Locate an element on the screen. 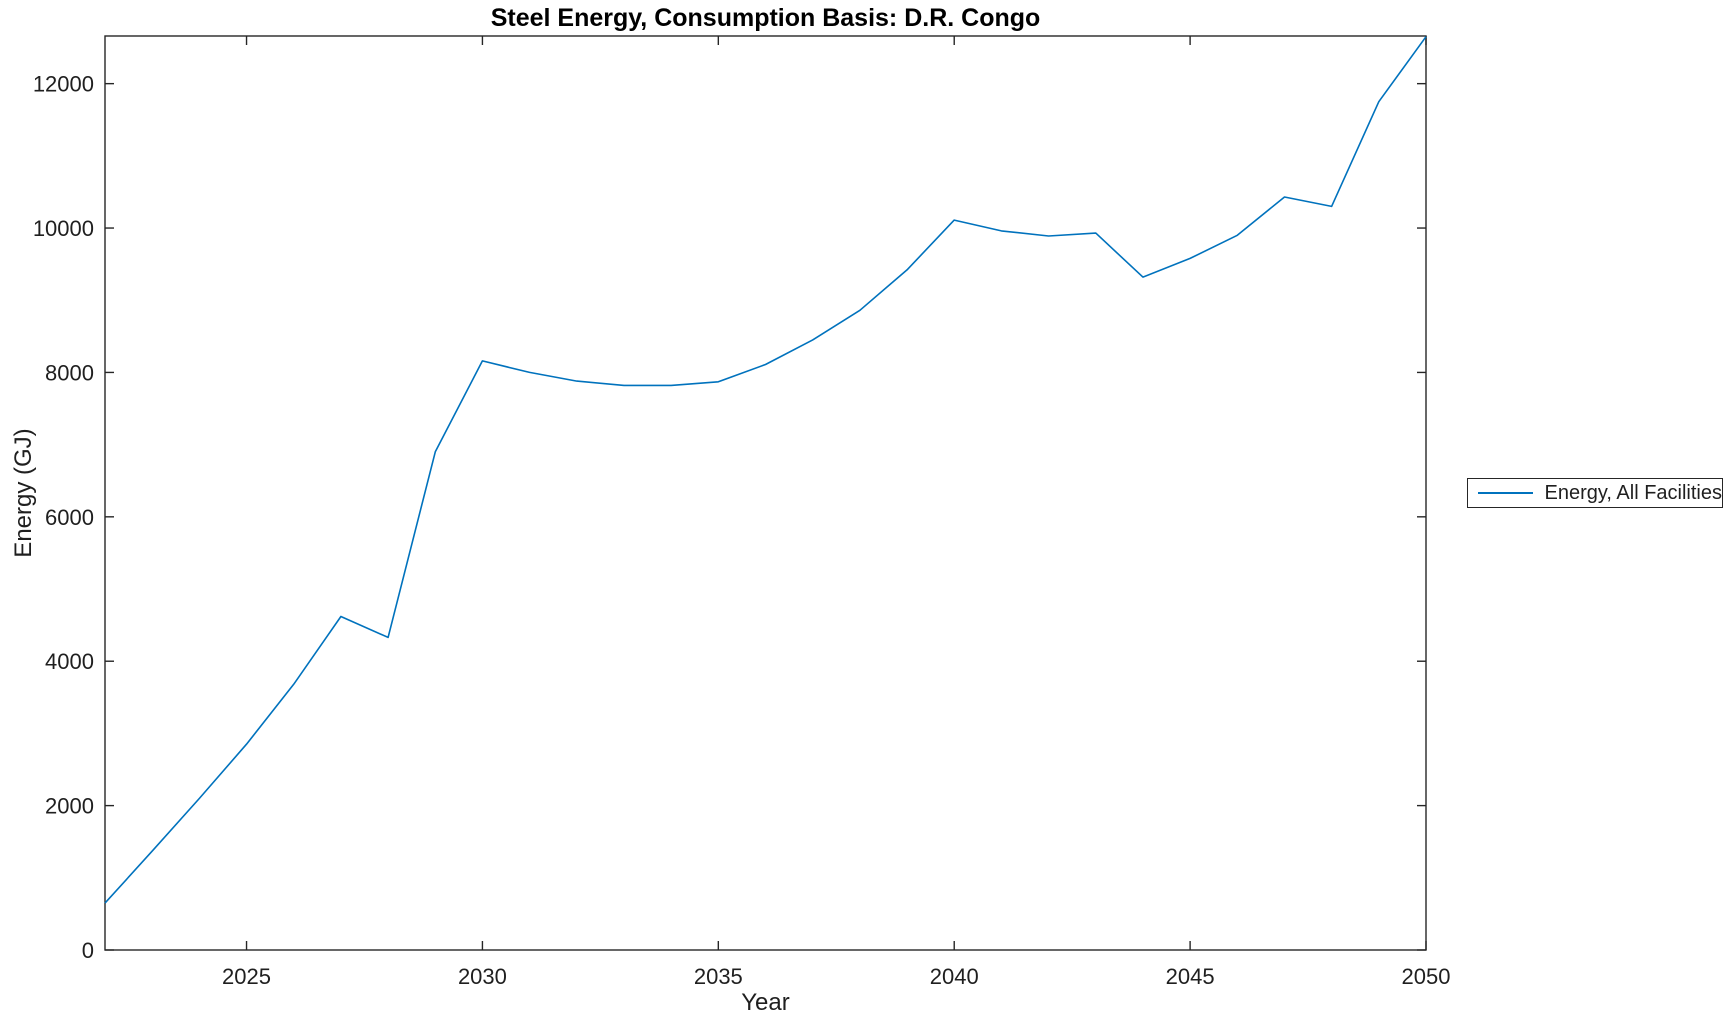 The image size is (1732, 1021). x-axis-label: Year is located at coordinates (765, 1002).